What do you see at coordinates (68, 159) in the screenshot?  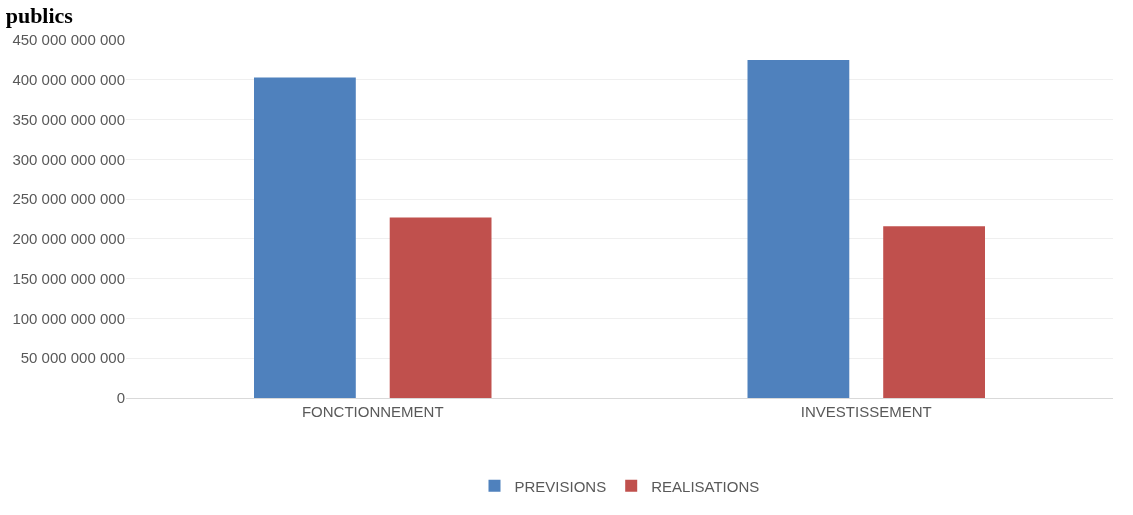 I see `y-tick-label: 300 000 000 000` at bounding box center [68, 159].